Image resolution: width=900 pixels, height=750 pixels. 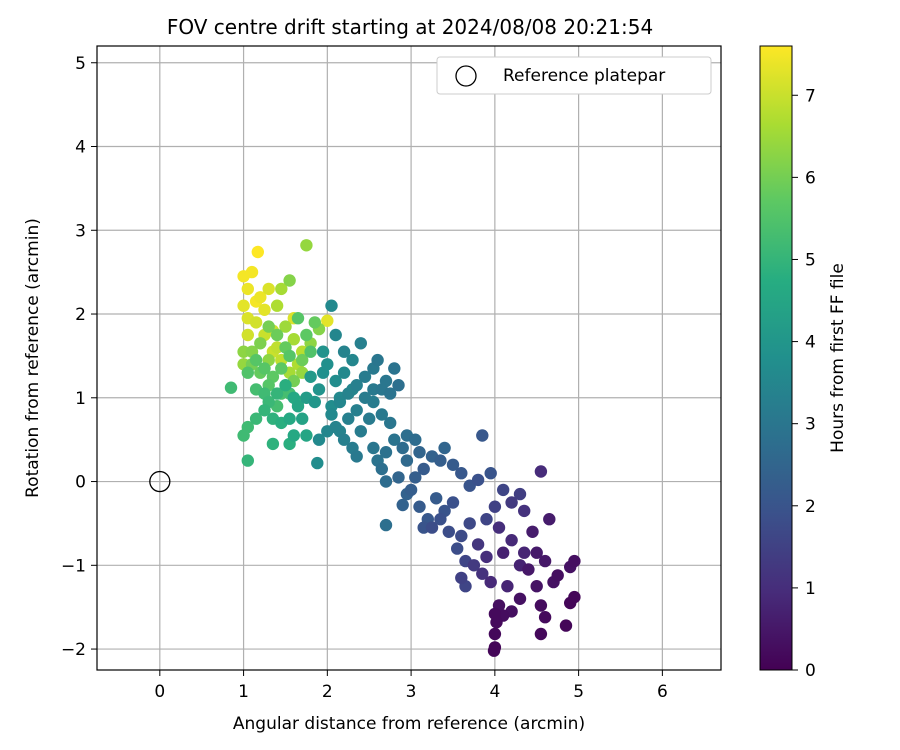 I want to click on colorbar-ticks: 0 1 2 3 4 5 6 7, so click(x=804, y=383).